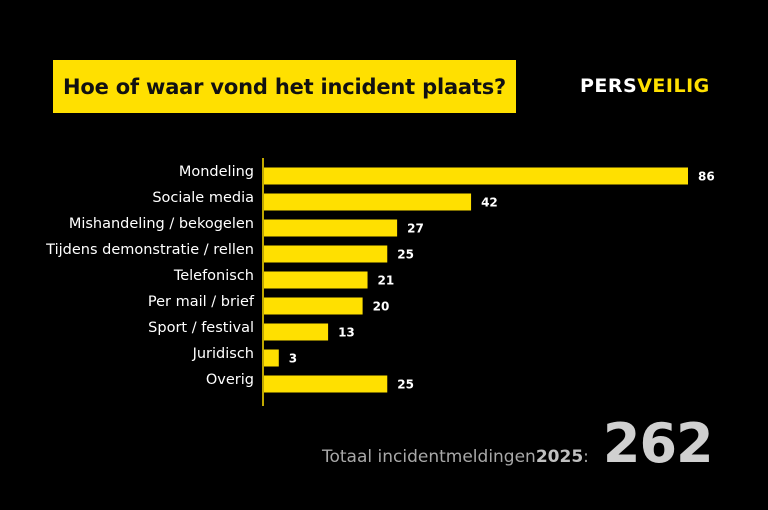 Image resolution: width=768 pixels, height=510 pixels. Describe the element at coordinates (203, 198) in the screenshot. I see `category-label: Sociale media` at that location.